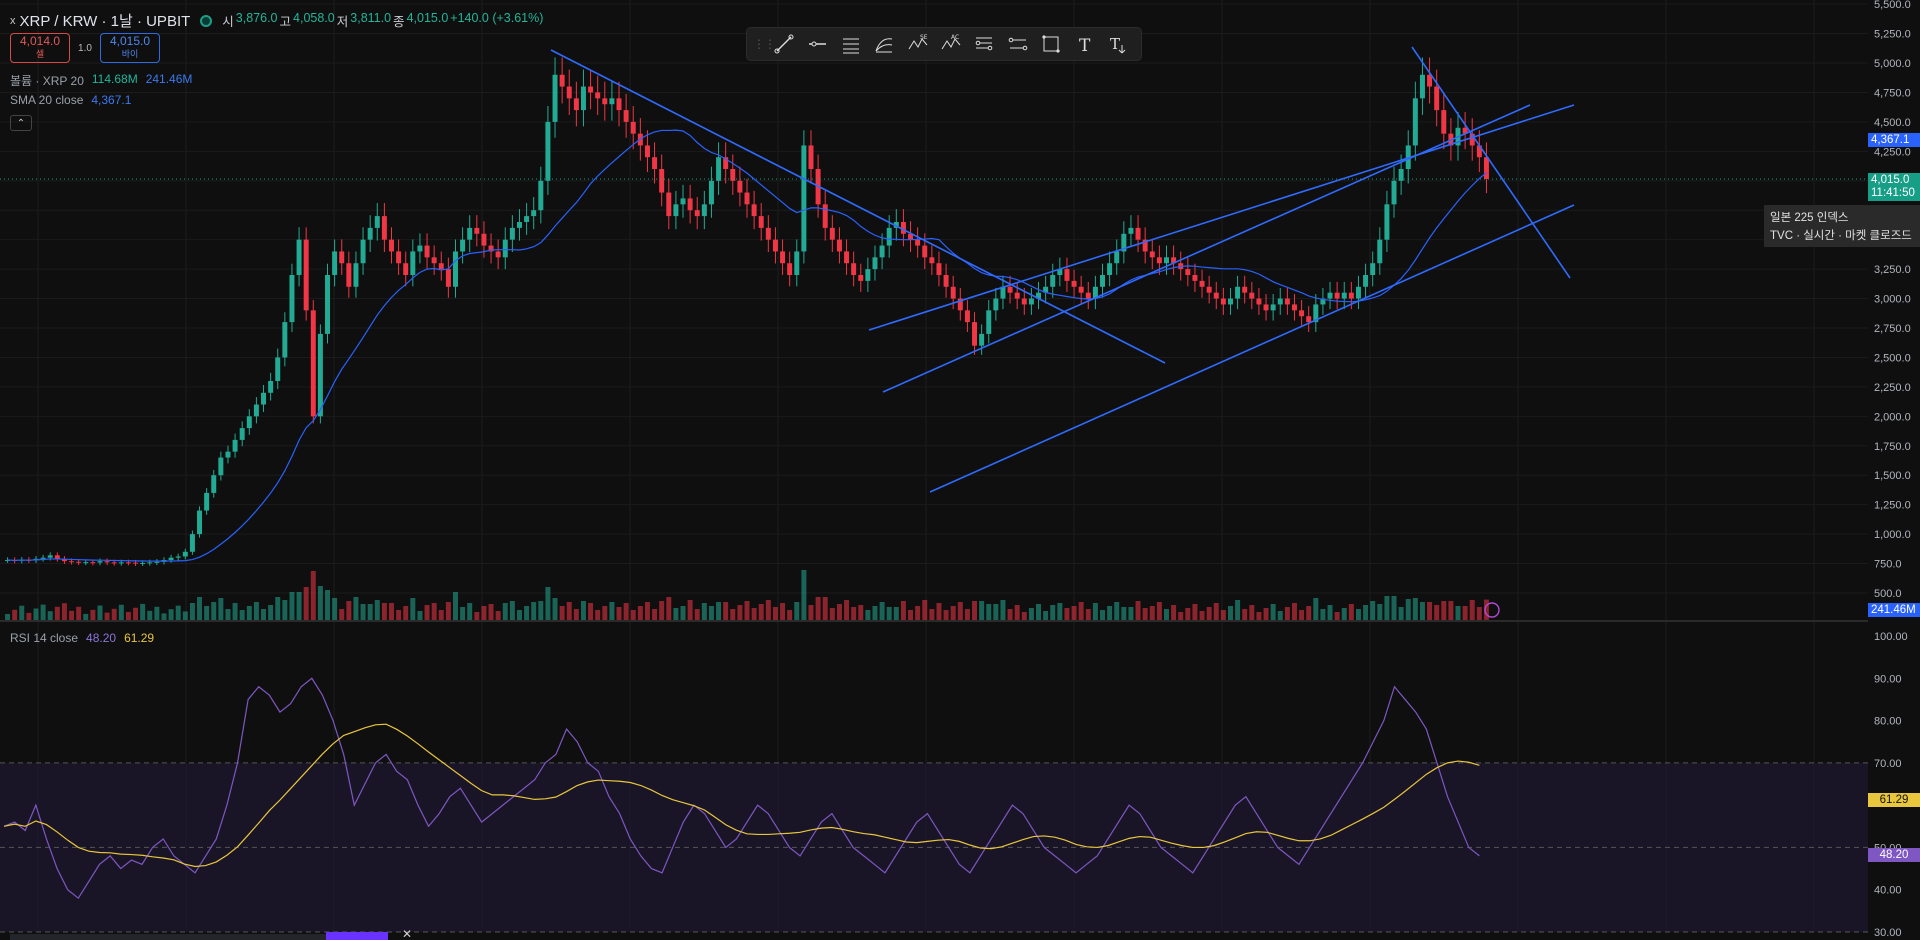 Image resolution: width=1920 pixels, height=940 pixels. I want to click on trendline-icon, so click(783, 44).